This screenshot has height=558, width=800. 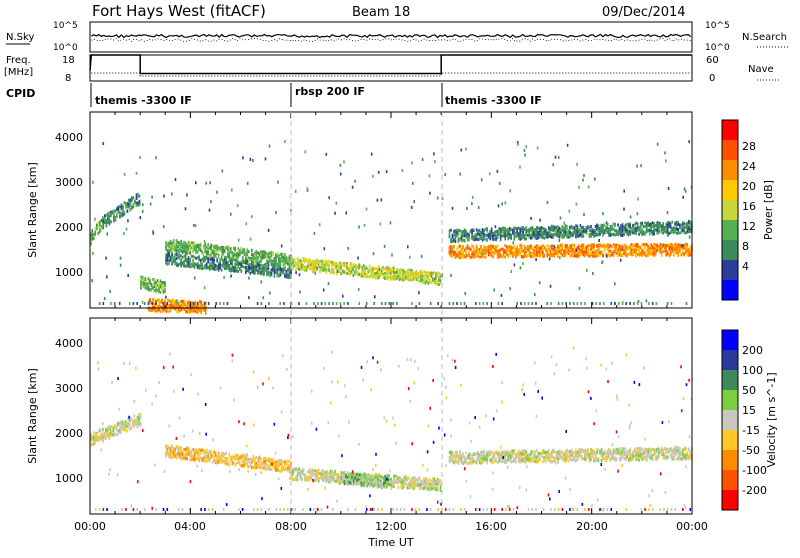 I want to click on noise-right-tick-bottom: 10^0, so click(x=717, y=48).